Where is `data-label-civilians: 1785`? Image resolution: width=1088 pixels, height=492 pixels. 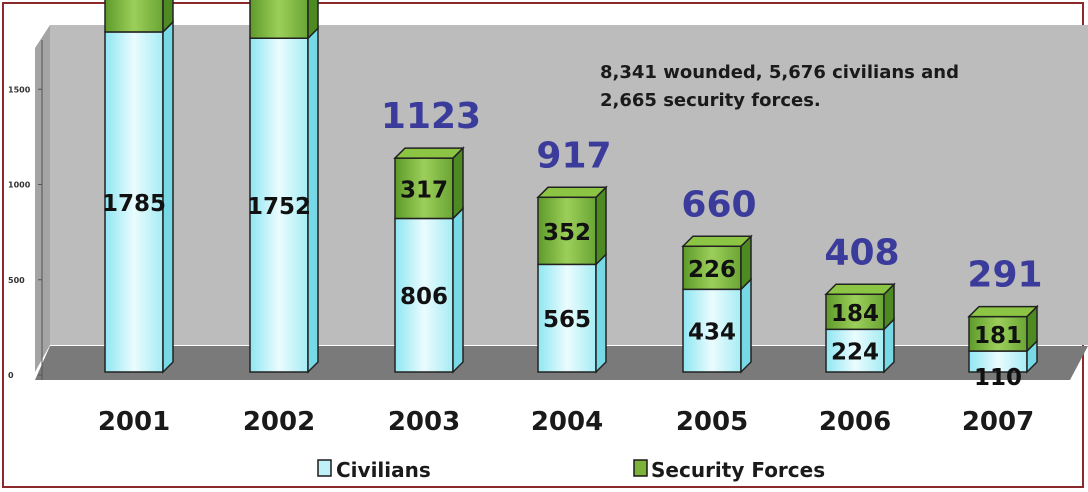 data-label-civilians: 1785 is located at coordinates (134, 204).